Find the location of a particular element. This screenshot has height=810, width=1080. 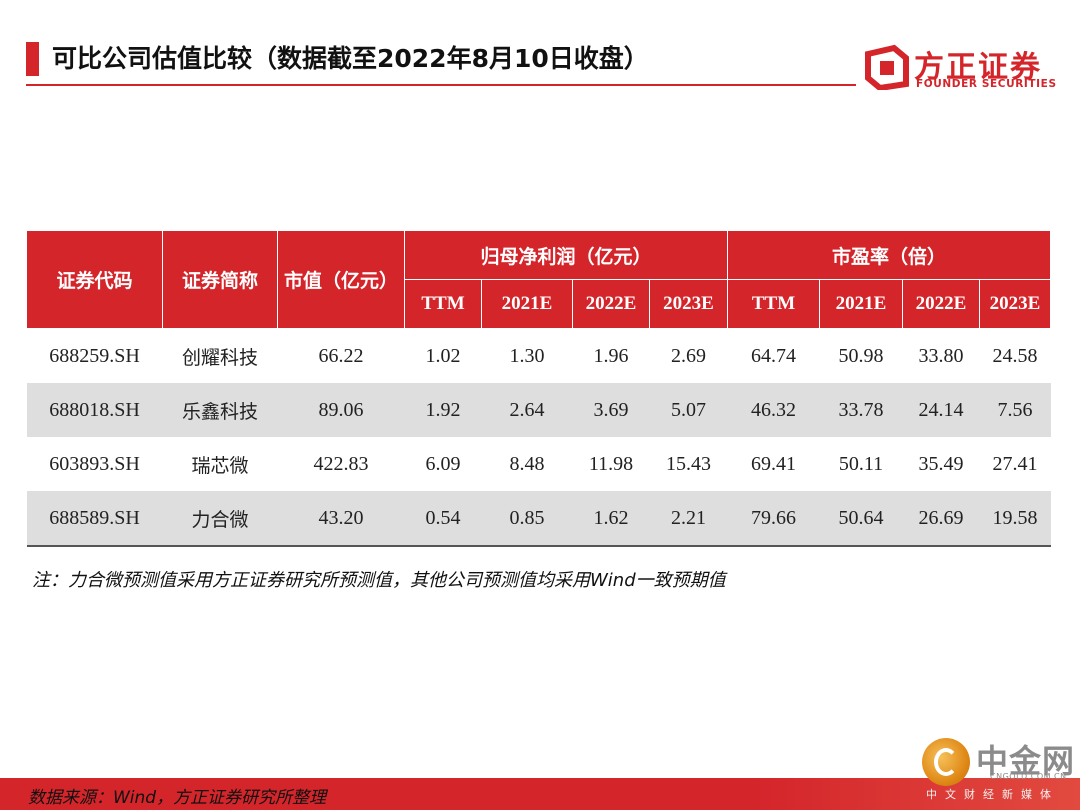

cell-pe-2022e: 24.14 is located at coordinates (941, 410).